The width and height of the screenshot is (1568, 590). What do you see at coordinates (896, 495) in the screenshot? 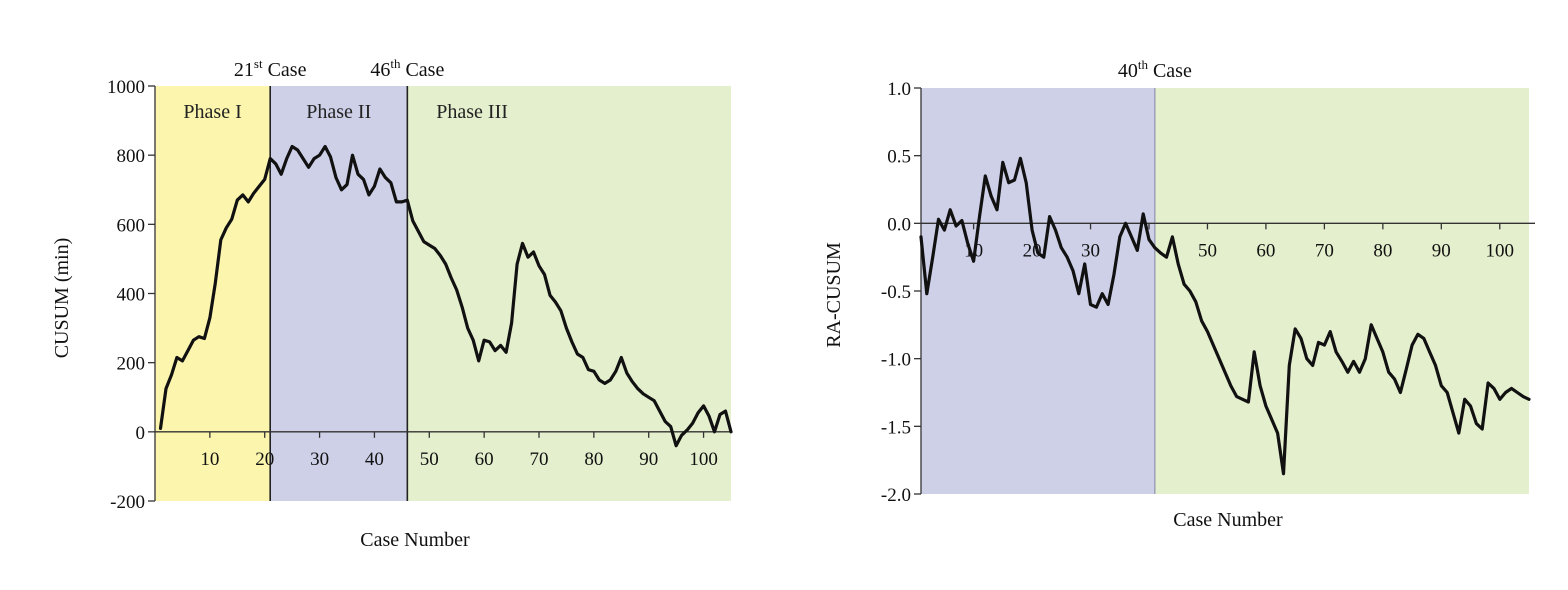
I see `y-tick-label: -2.0` at bounding box center [896, 495].